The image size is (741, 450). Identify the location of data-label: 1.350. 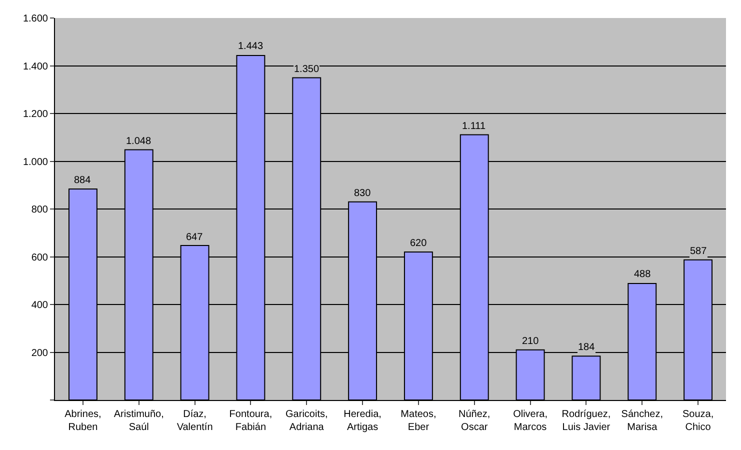
(307, 69).